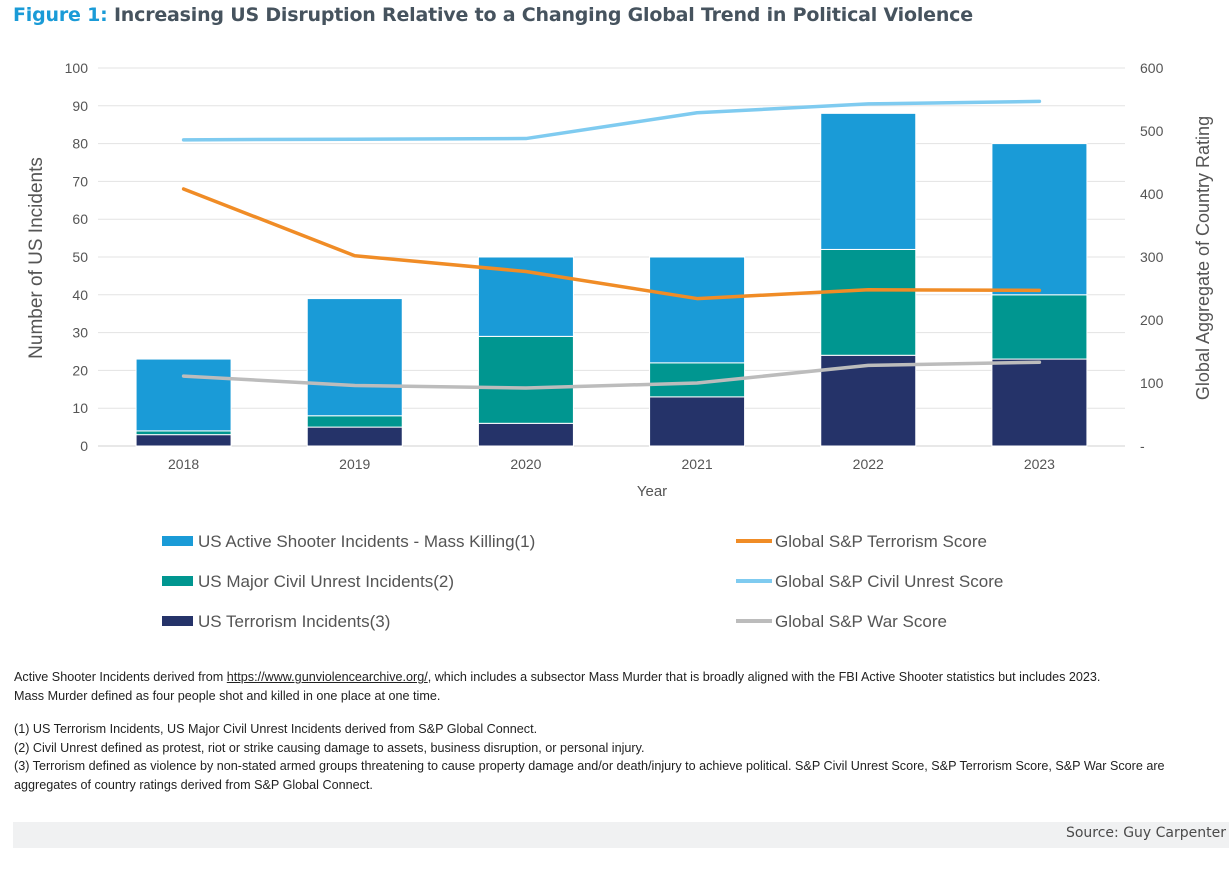 The width and height of the screenshot is (1229, 869). Describe the element at coordinates (1152, 320) in the screenshot. I see `y2-tick-label: 200` at that location.